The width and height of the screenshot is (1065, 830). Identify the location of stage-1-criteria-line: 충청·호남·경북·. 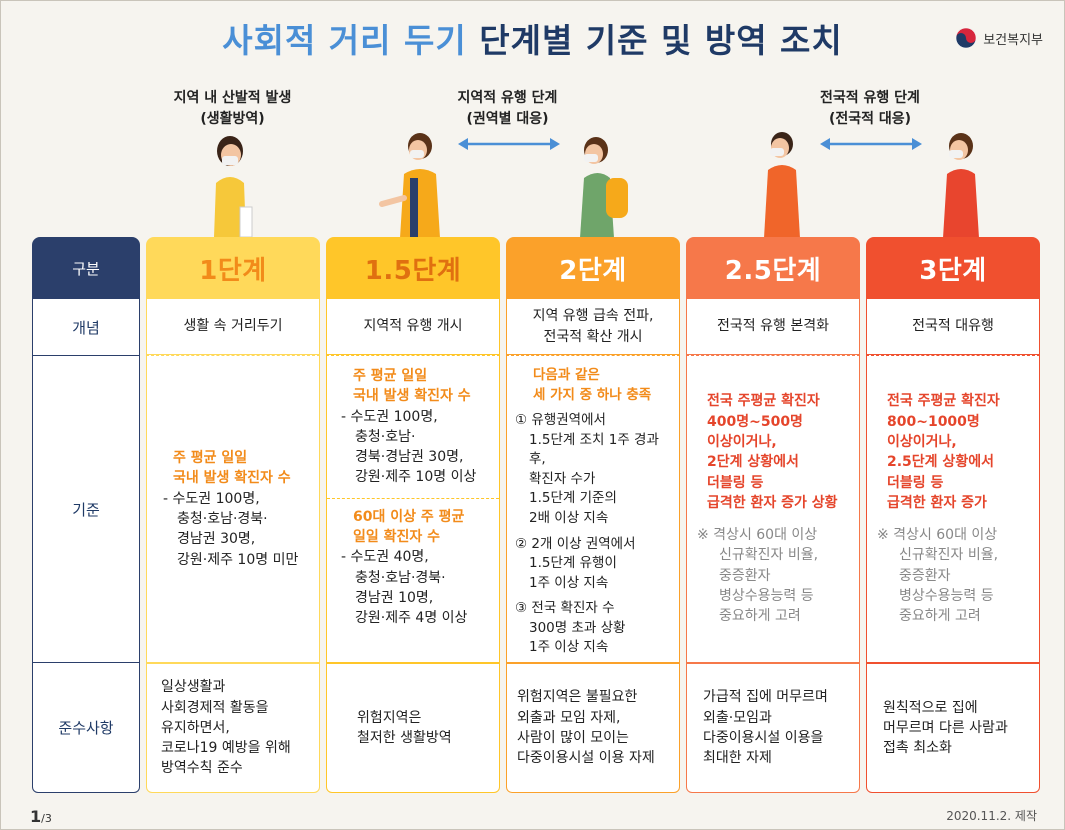
(222, 519).